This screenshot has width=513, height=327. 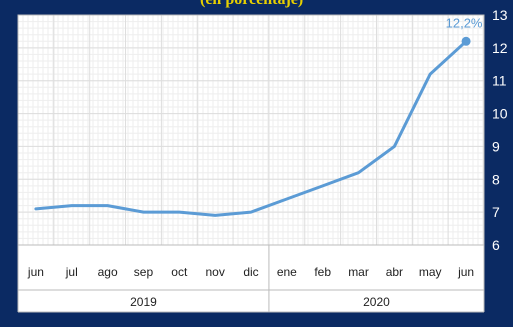 I want to click on x-tick-label: sep, so click(x=144, y=272).